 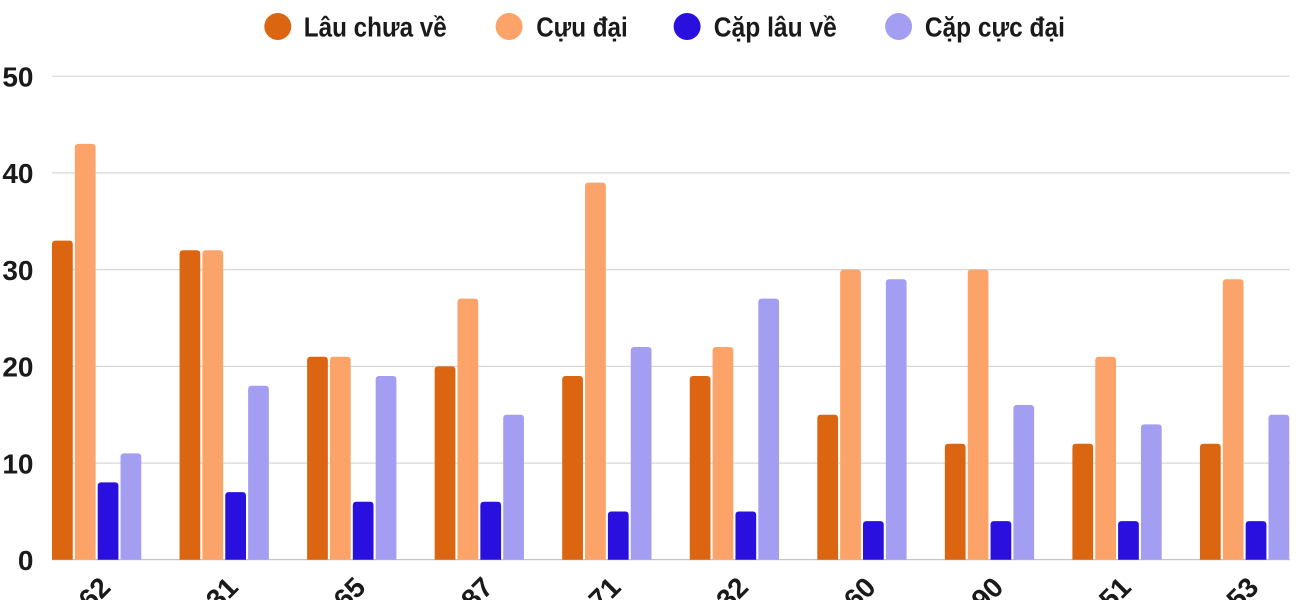 What do you see at coordinates (732, 585) in the screenshot?
I see `svg-text: 32` at bounding box center [732, 585].